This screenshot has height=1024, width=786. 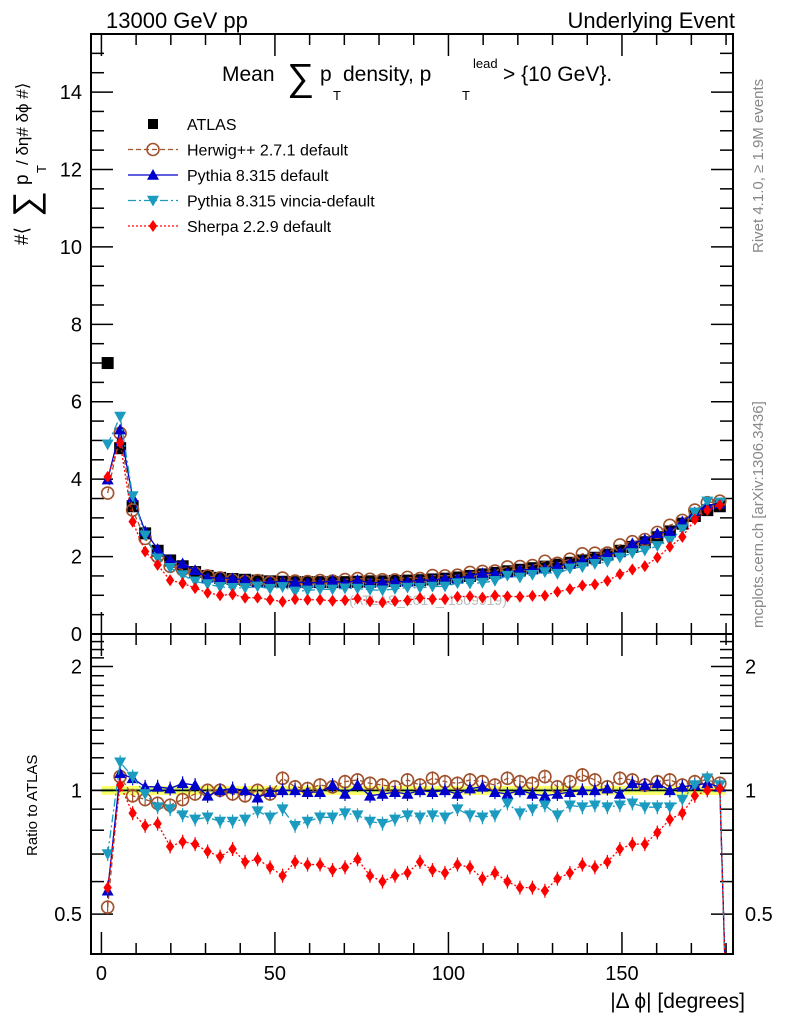 What do you see at coordinates (337, 95) in the screenshot?
I see `title-sub: T` at bounding box center [337, 95].